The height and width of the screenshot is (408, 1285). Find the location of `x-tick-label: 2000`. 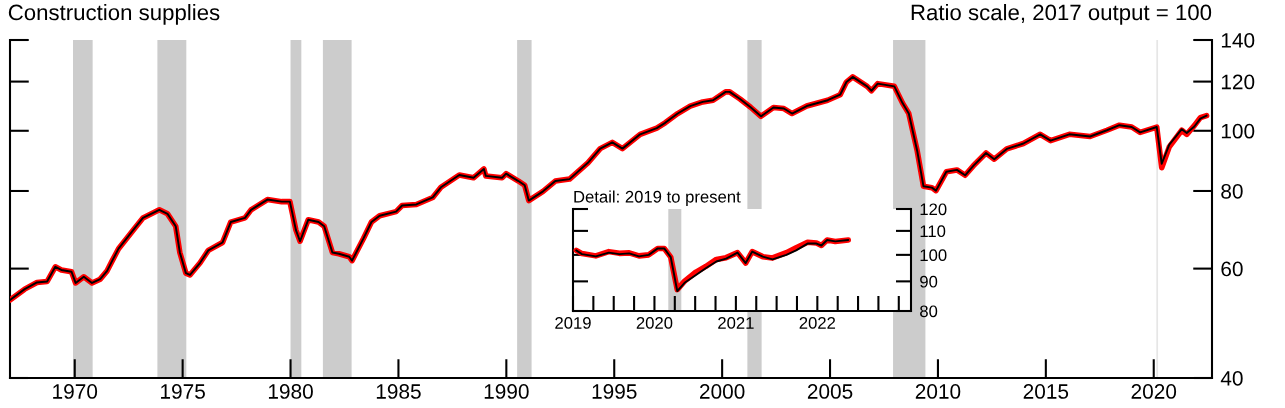

x-tick-label: 2000 is located at coordinates (722, 391).